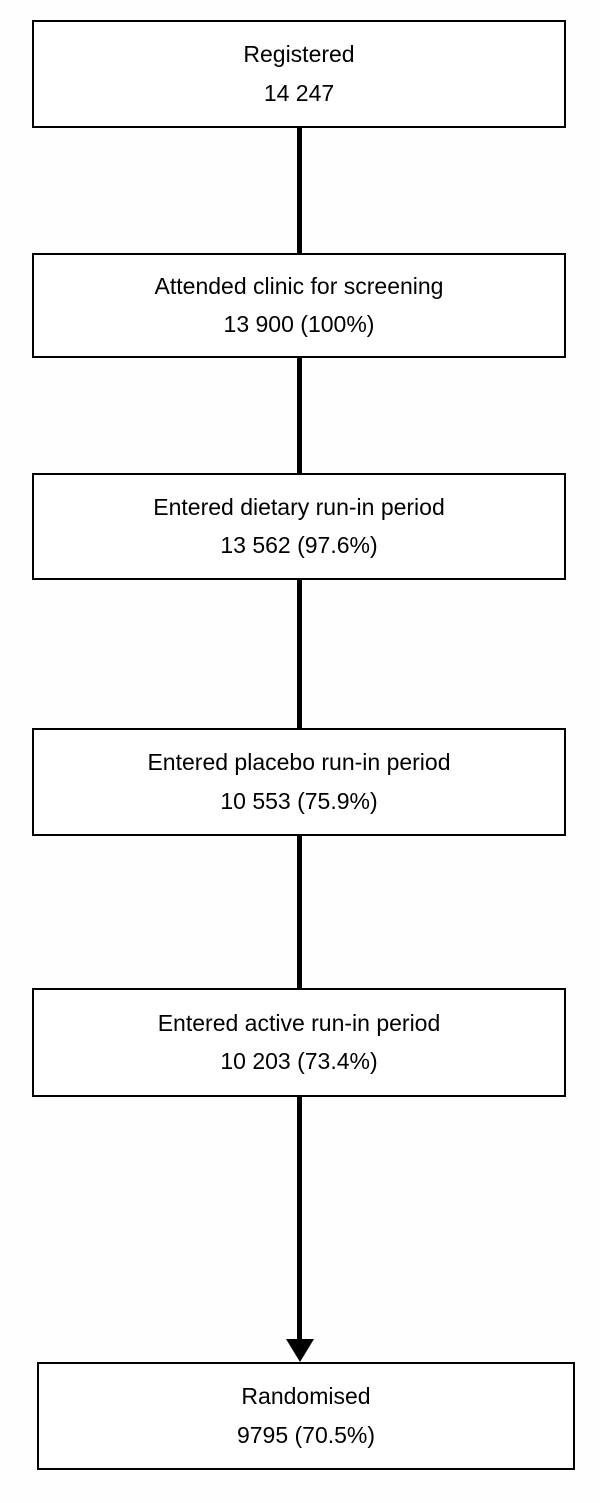  Describe the element at coordinates (299, 506) in the screenshot. I see `flow-node-label: Entered dietary run-in period` at that location.